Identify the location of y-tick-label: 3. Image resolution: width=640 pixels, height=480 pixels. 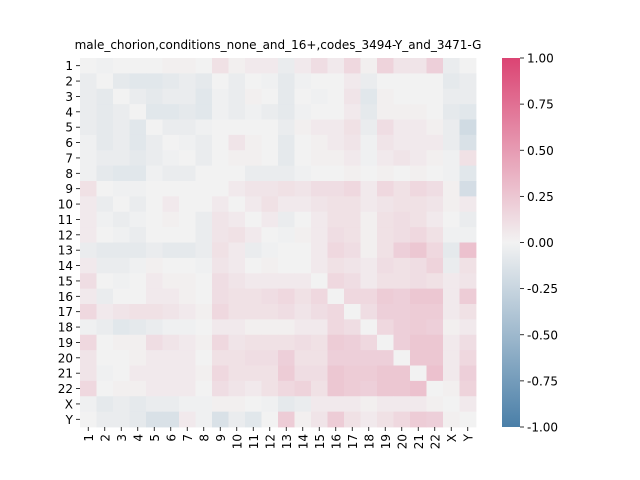
(69, 97).